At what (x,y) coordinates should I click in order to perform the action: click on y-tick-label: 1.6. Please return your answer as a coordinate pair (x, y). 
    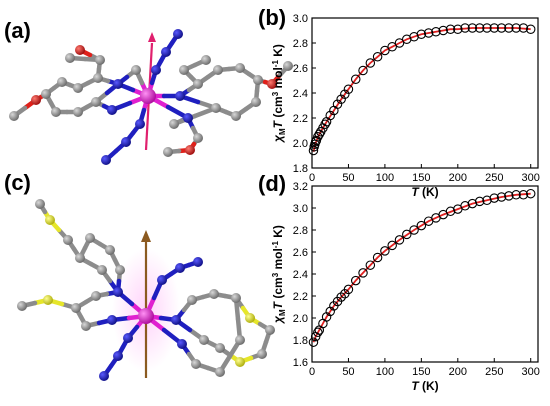
    Looking at the image, I should click on (300, 363).